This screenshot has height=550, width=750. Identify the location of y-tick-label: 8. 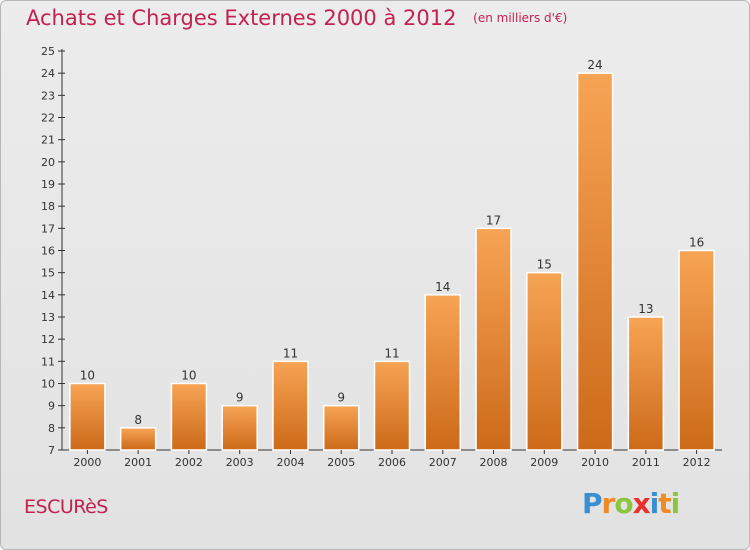
(51, 428).